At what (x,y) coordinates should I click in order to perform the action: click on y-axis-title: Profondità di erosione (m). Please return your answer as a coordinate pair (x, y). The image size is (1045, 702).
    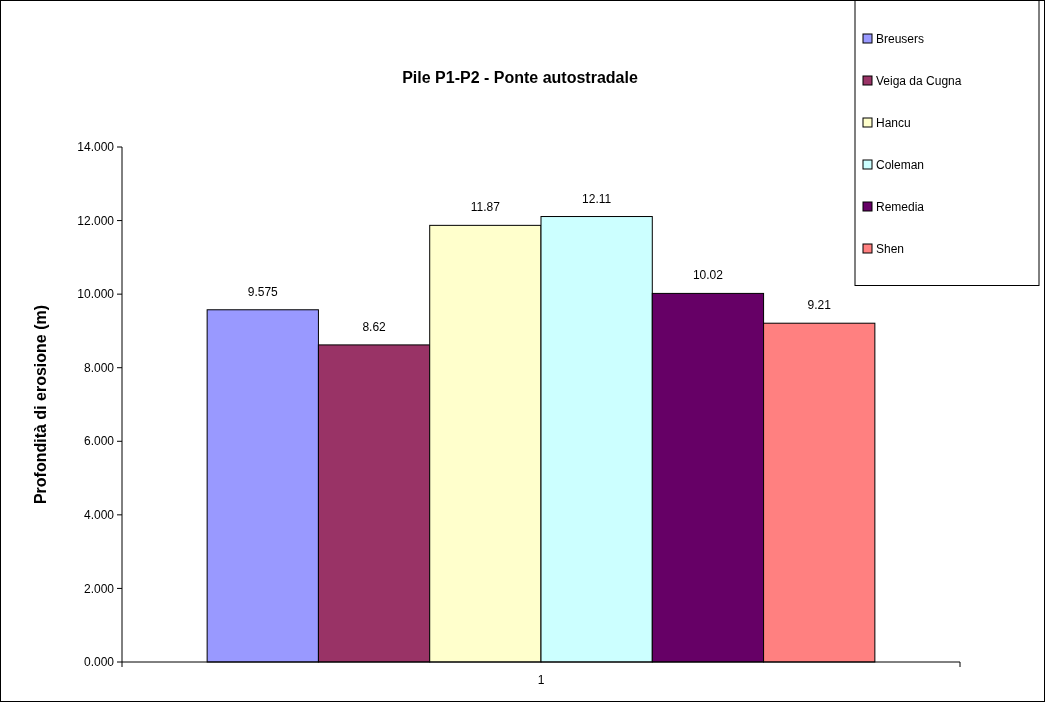
    Looking at the image, I should click on (40, 404).